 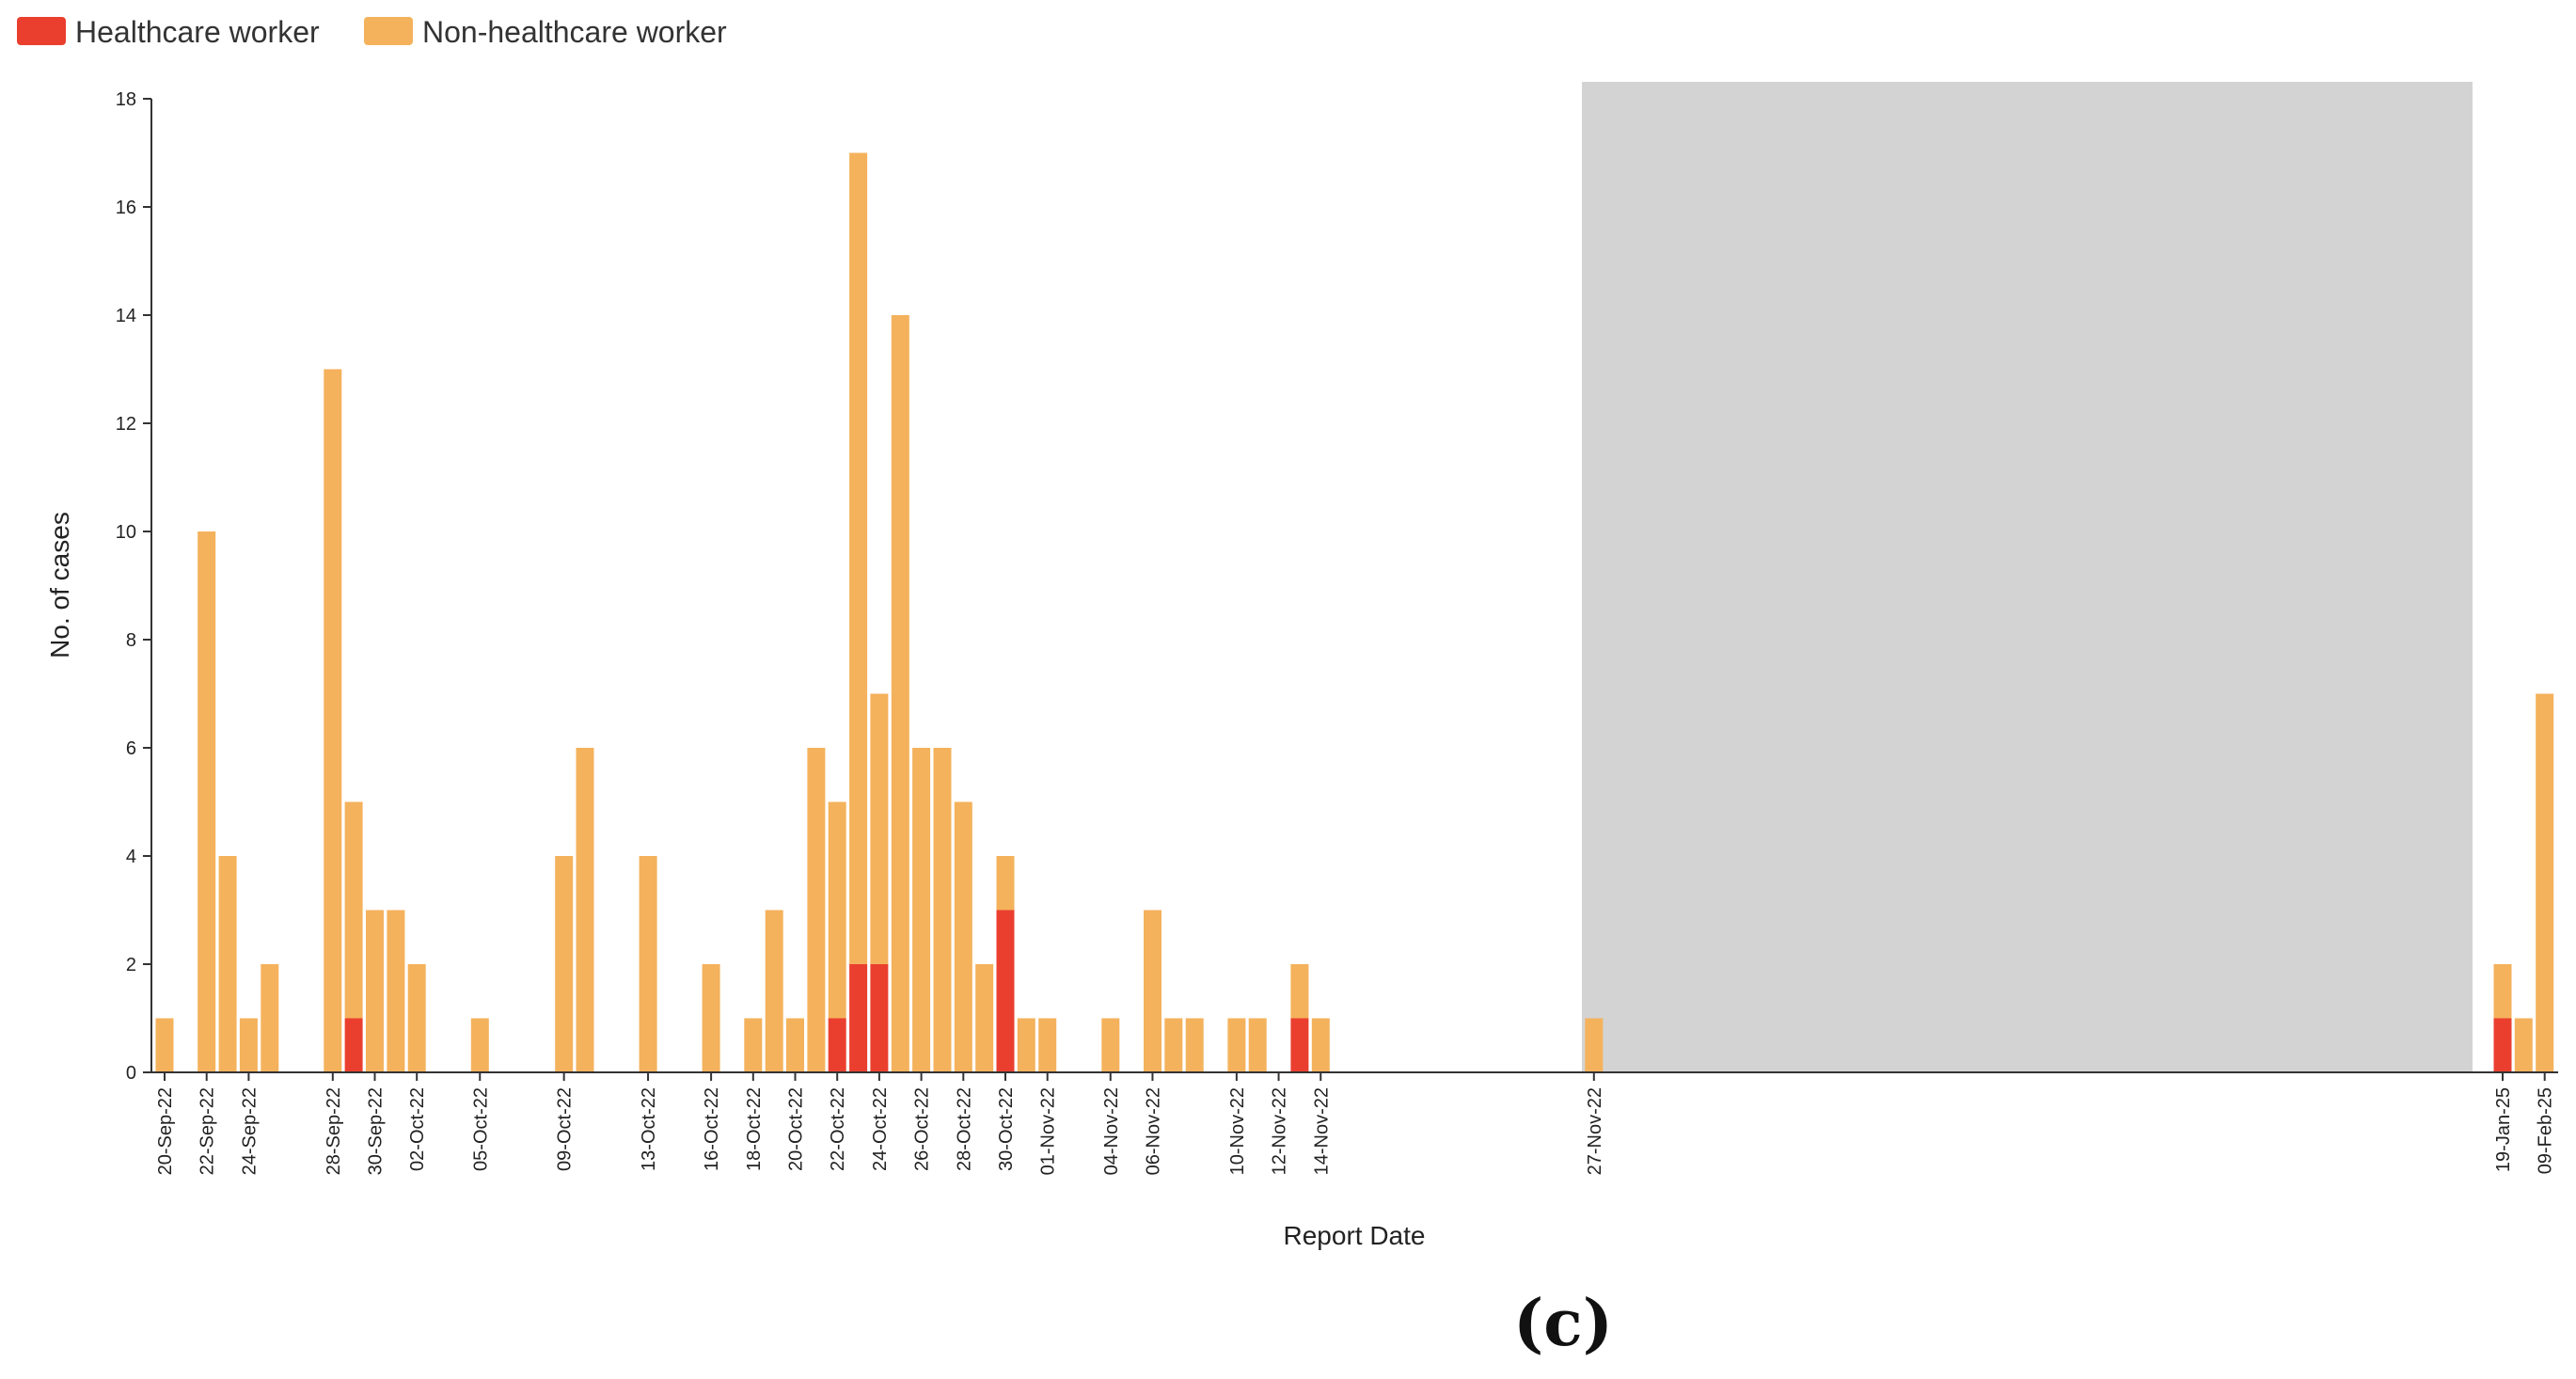 What do you see at coordinates (1048, 1131) in the screenshot?
I see `x-tick-label: 01-Nov-22` at bounding box center [1048, 1131].